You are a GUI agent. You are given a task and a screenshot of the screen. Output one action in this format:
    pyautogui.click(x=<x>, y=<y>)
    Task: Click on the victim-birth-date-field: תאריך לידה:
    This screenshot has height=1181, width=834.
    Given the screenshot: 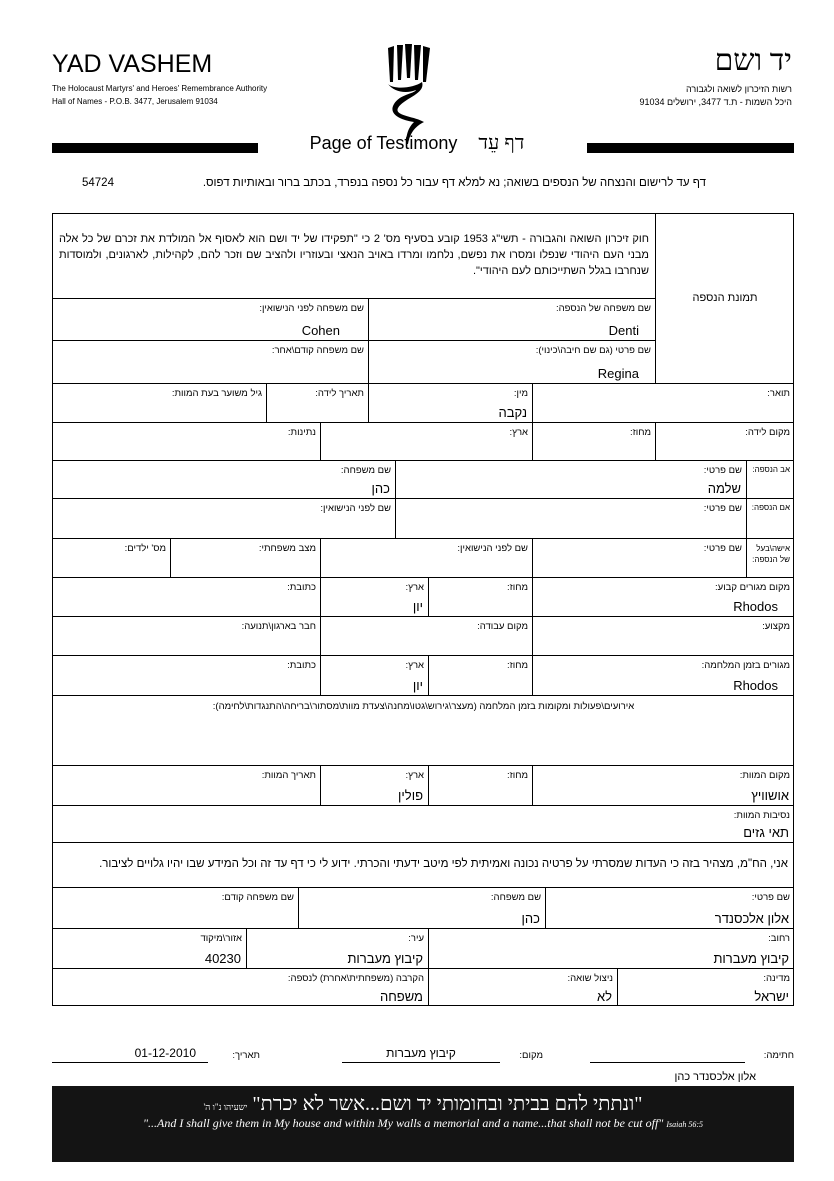 What is the action you would take?
    pyautogui.click(x=317, y=402)
    